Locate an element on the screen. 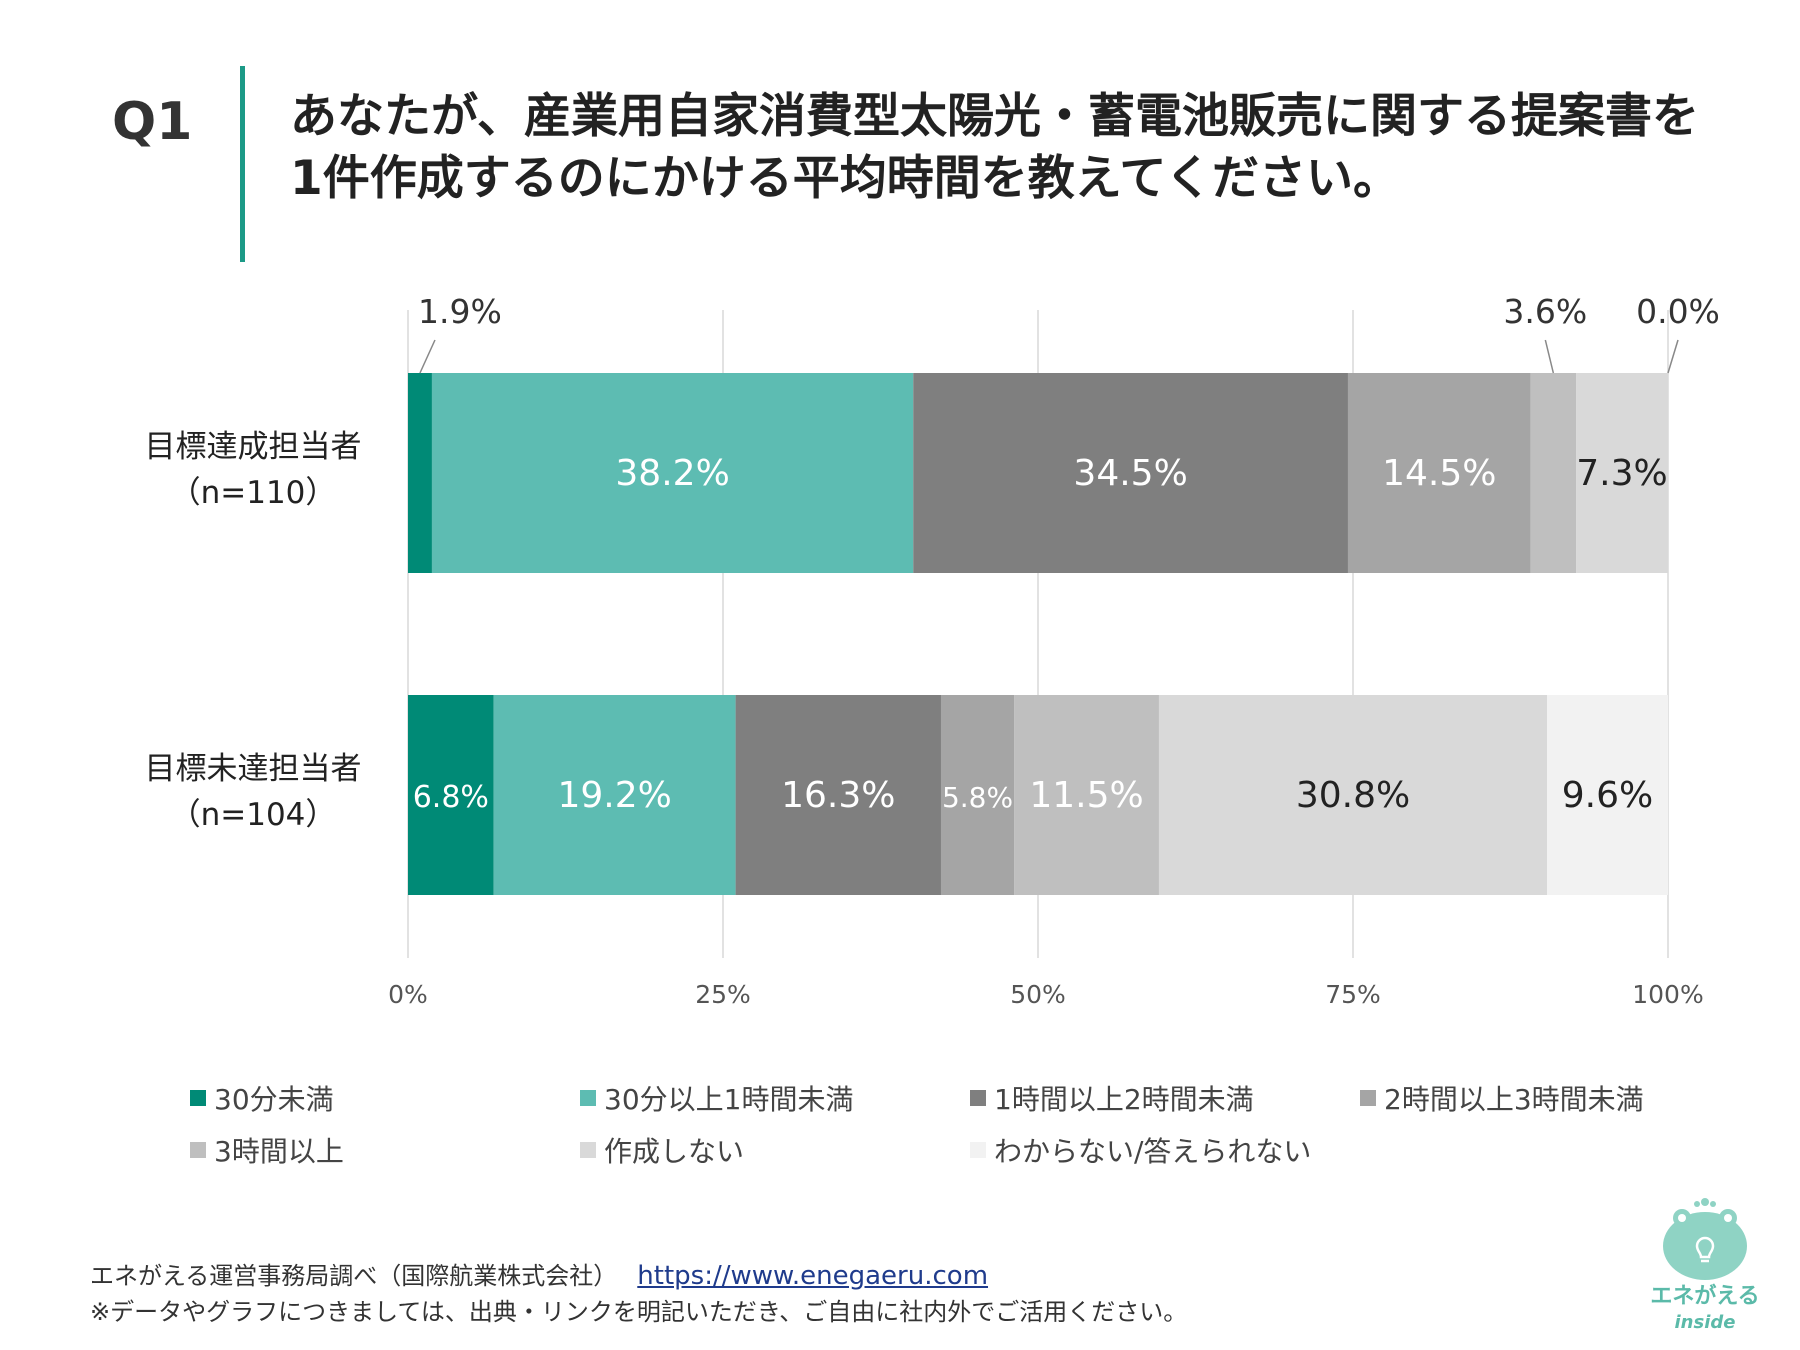  leader-line-r0-s4 is located at coordinates (1549, 356).